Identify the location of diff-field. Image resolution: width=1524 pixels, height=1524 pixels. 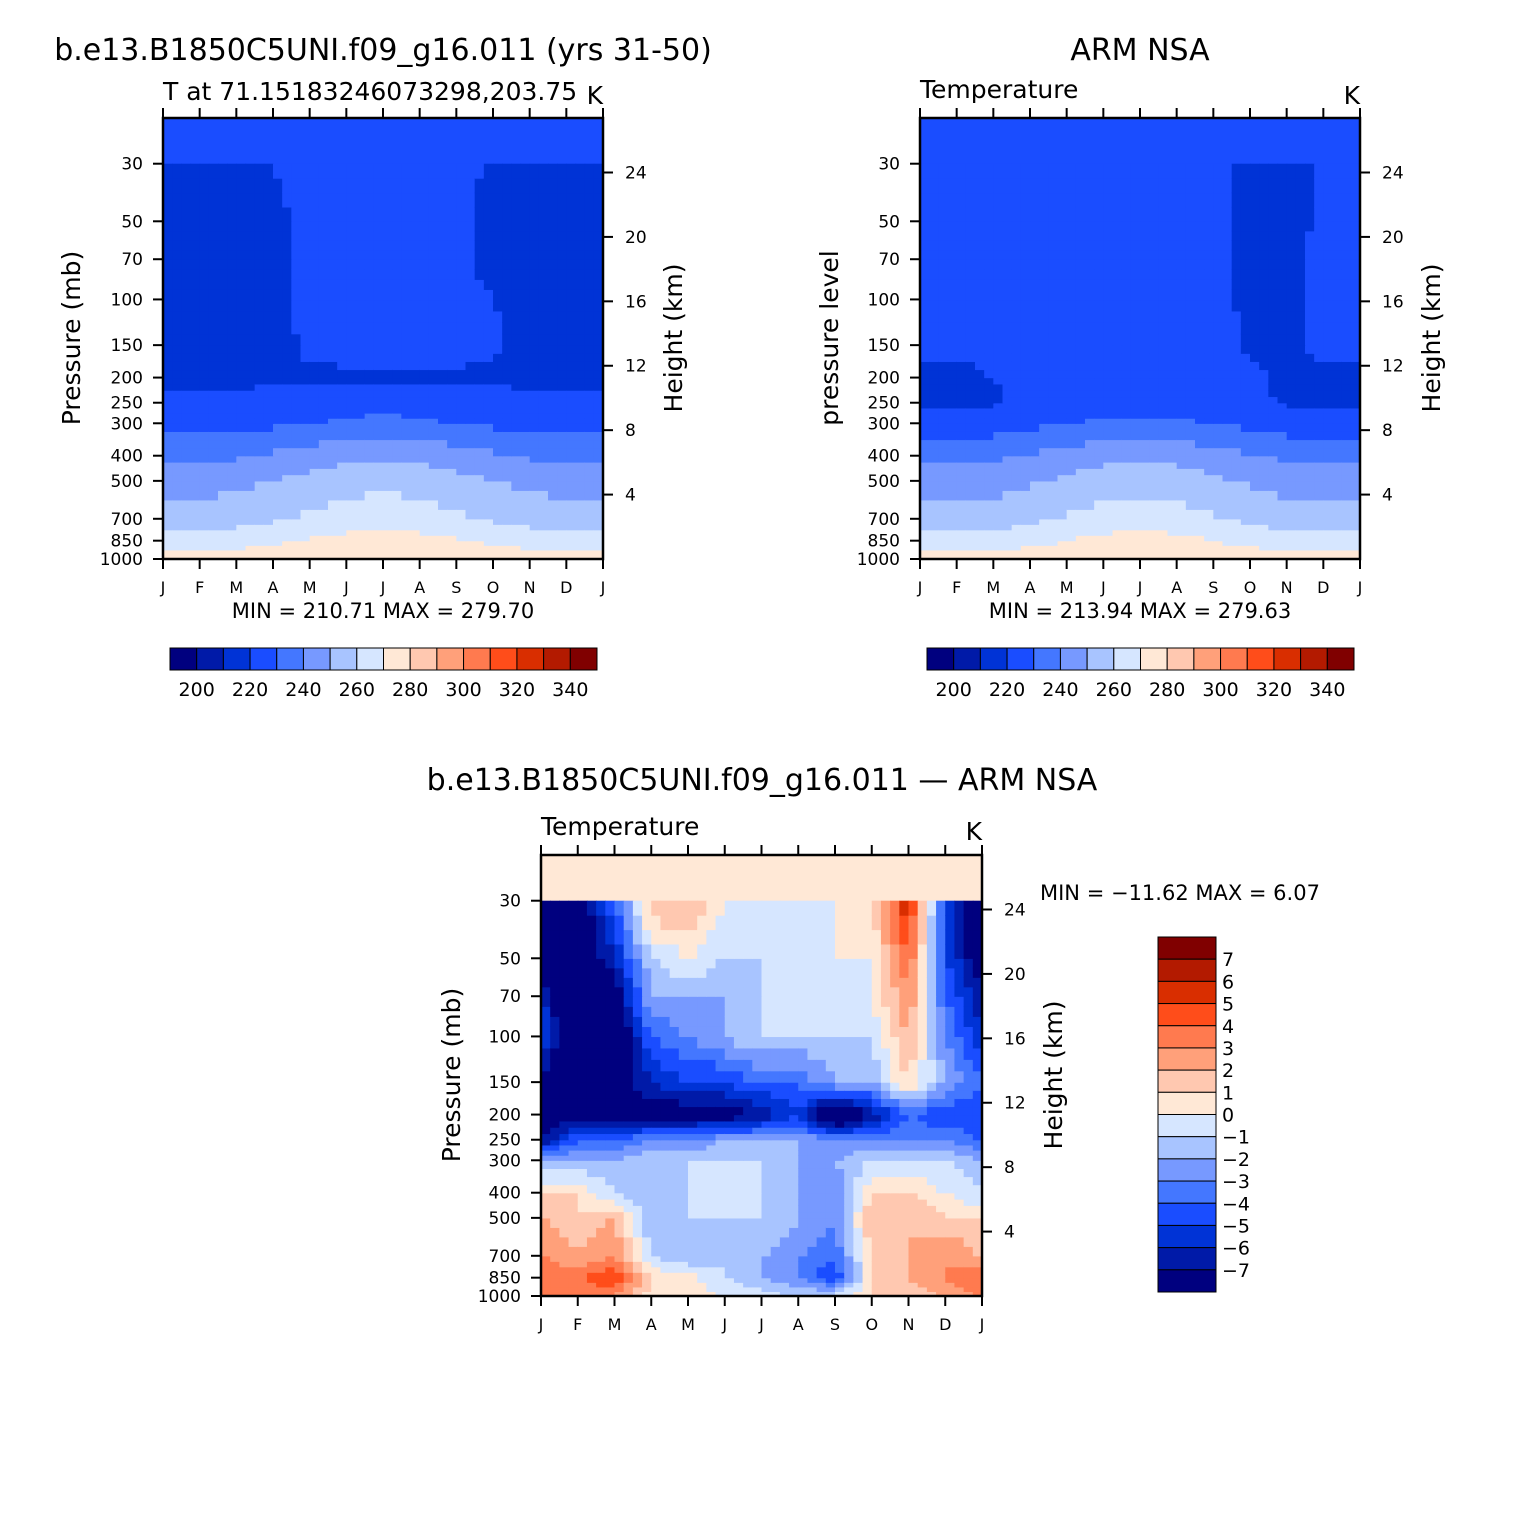
(761, 1075).